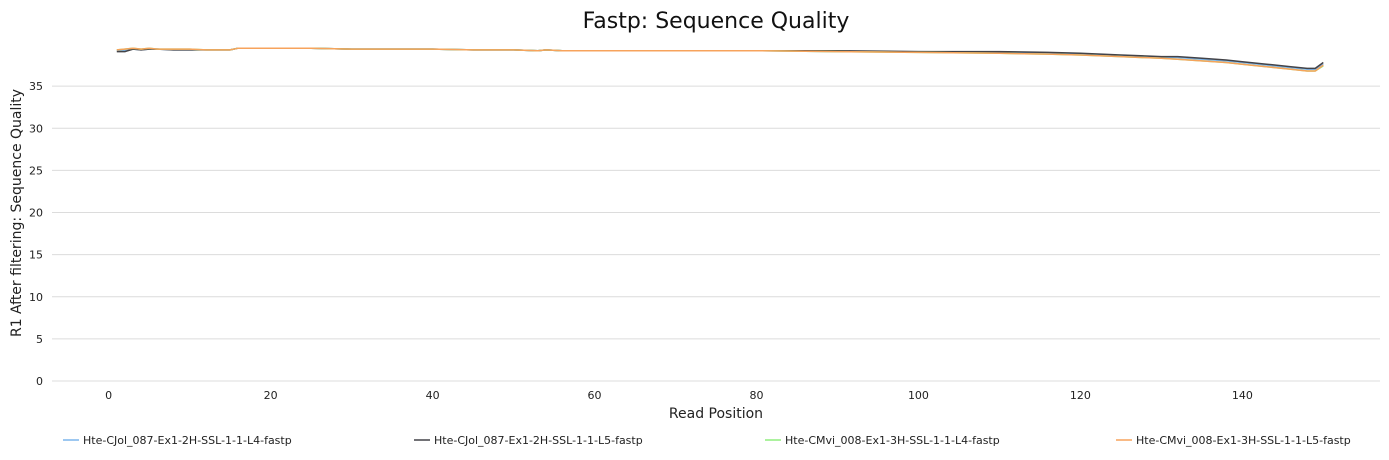 This screenshot has height=460, width=1389. What do you see at coordinates (271, 395) in the screenshot?
I see `x-tick-label: 20` at bounding box center [271, 395].